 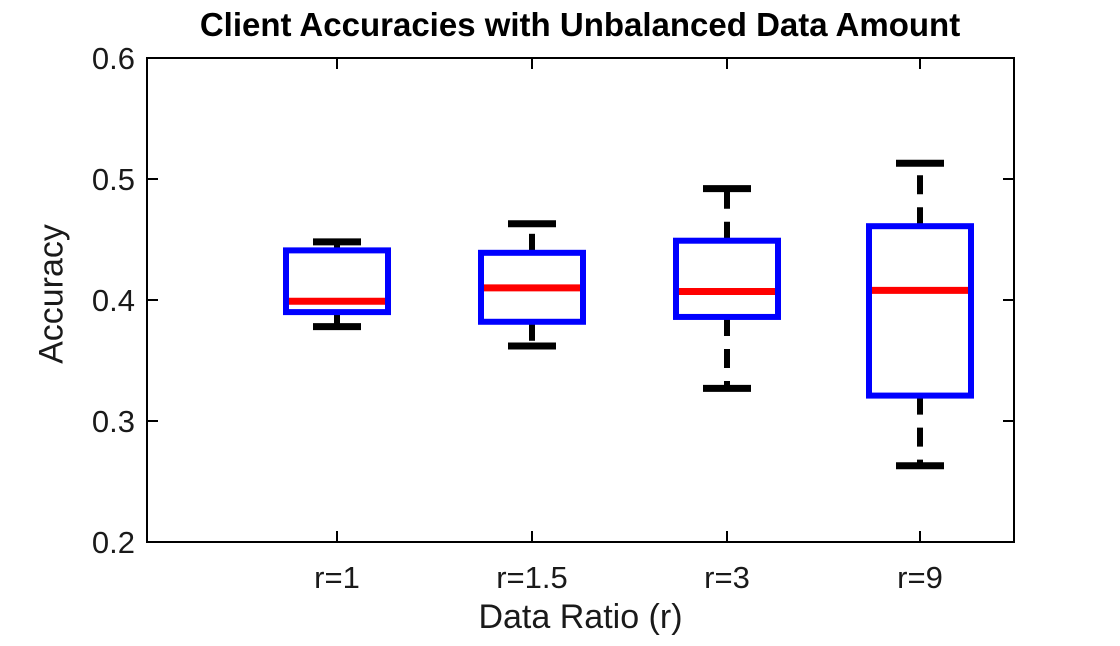 I want to click on y-axis-label: Accuracy, so click(x=51, y=294).